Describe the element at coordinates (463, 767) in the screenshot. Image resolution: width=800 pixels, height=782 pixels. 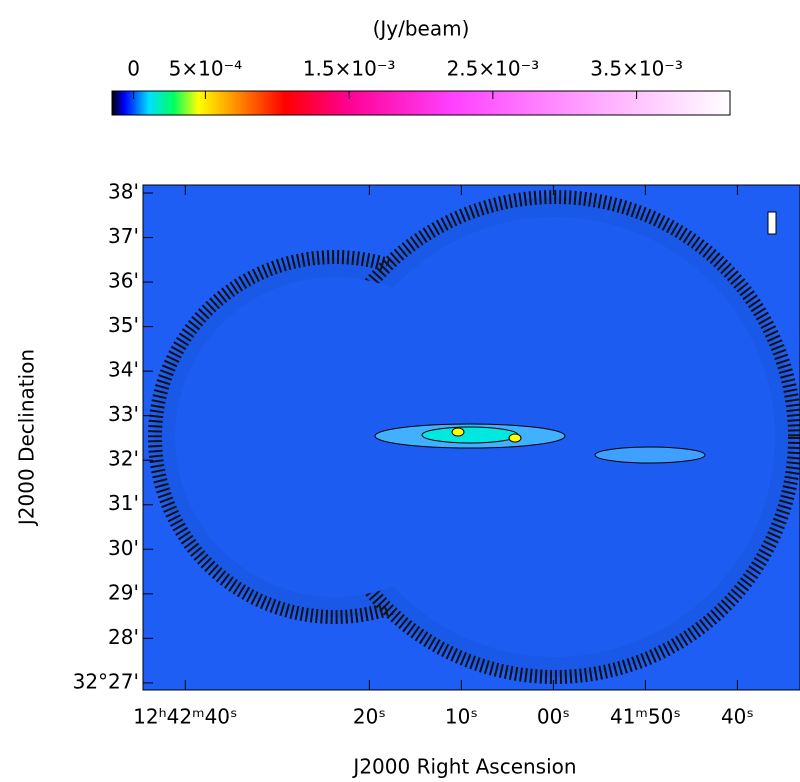
I see `x-axis-label: J2000 Right Ascension` at that location.